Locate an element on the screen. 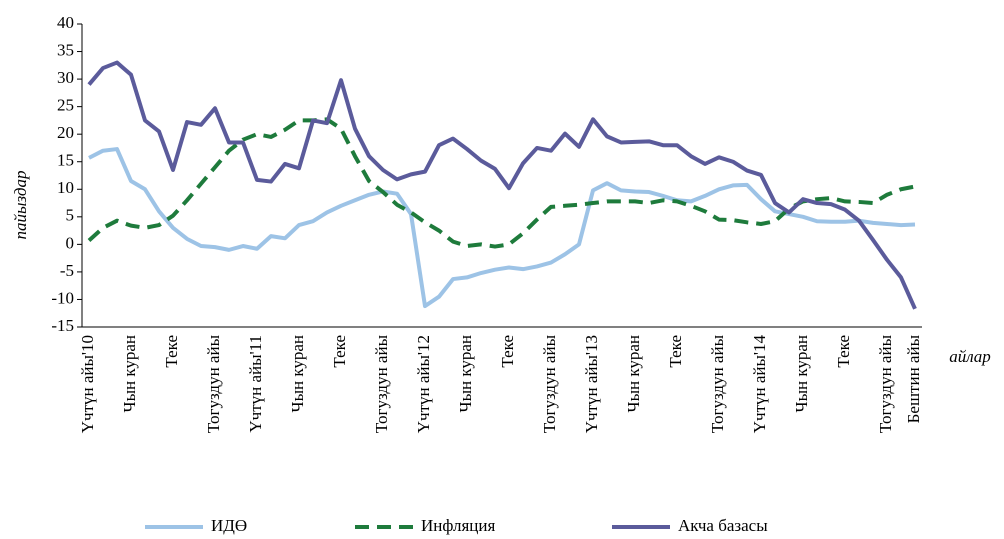 The width and height of the screenshot is (1004, 539). x-axis-label: айлар is located at coordinates (970, 356).